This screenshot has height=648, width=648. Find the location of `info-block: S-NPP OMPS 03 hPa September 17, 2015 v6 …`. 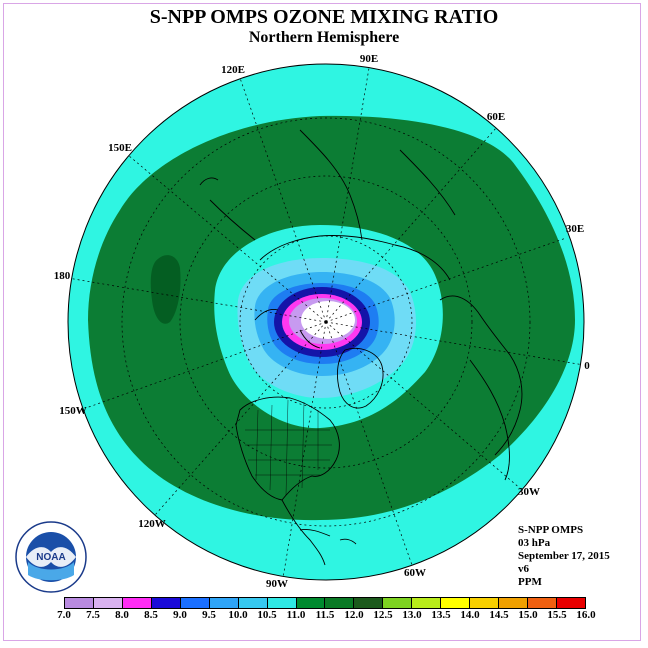

info-block: S-NPP OMPS 03 hPa September 17, 2015 v6 … is located at coordinates (564, 556).